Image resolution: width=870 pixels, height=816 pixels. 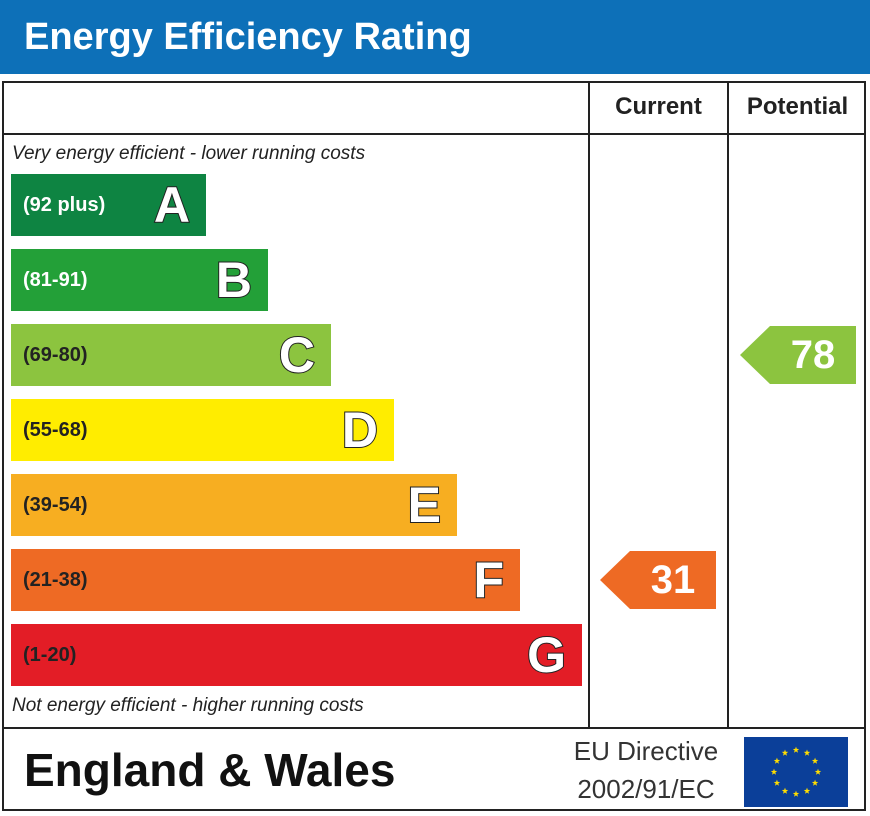 I want to click on footer-divider, so click(x=434, y=728).